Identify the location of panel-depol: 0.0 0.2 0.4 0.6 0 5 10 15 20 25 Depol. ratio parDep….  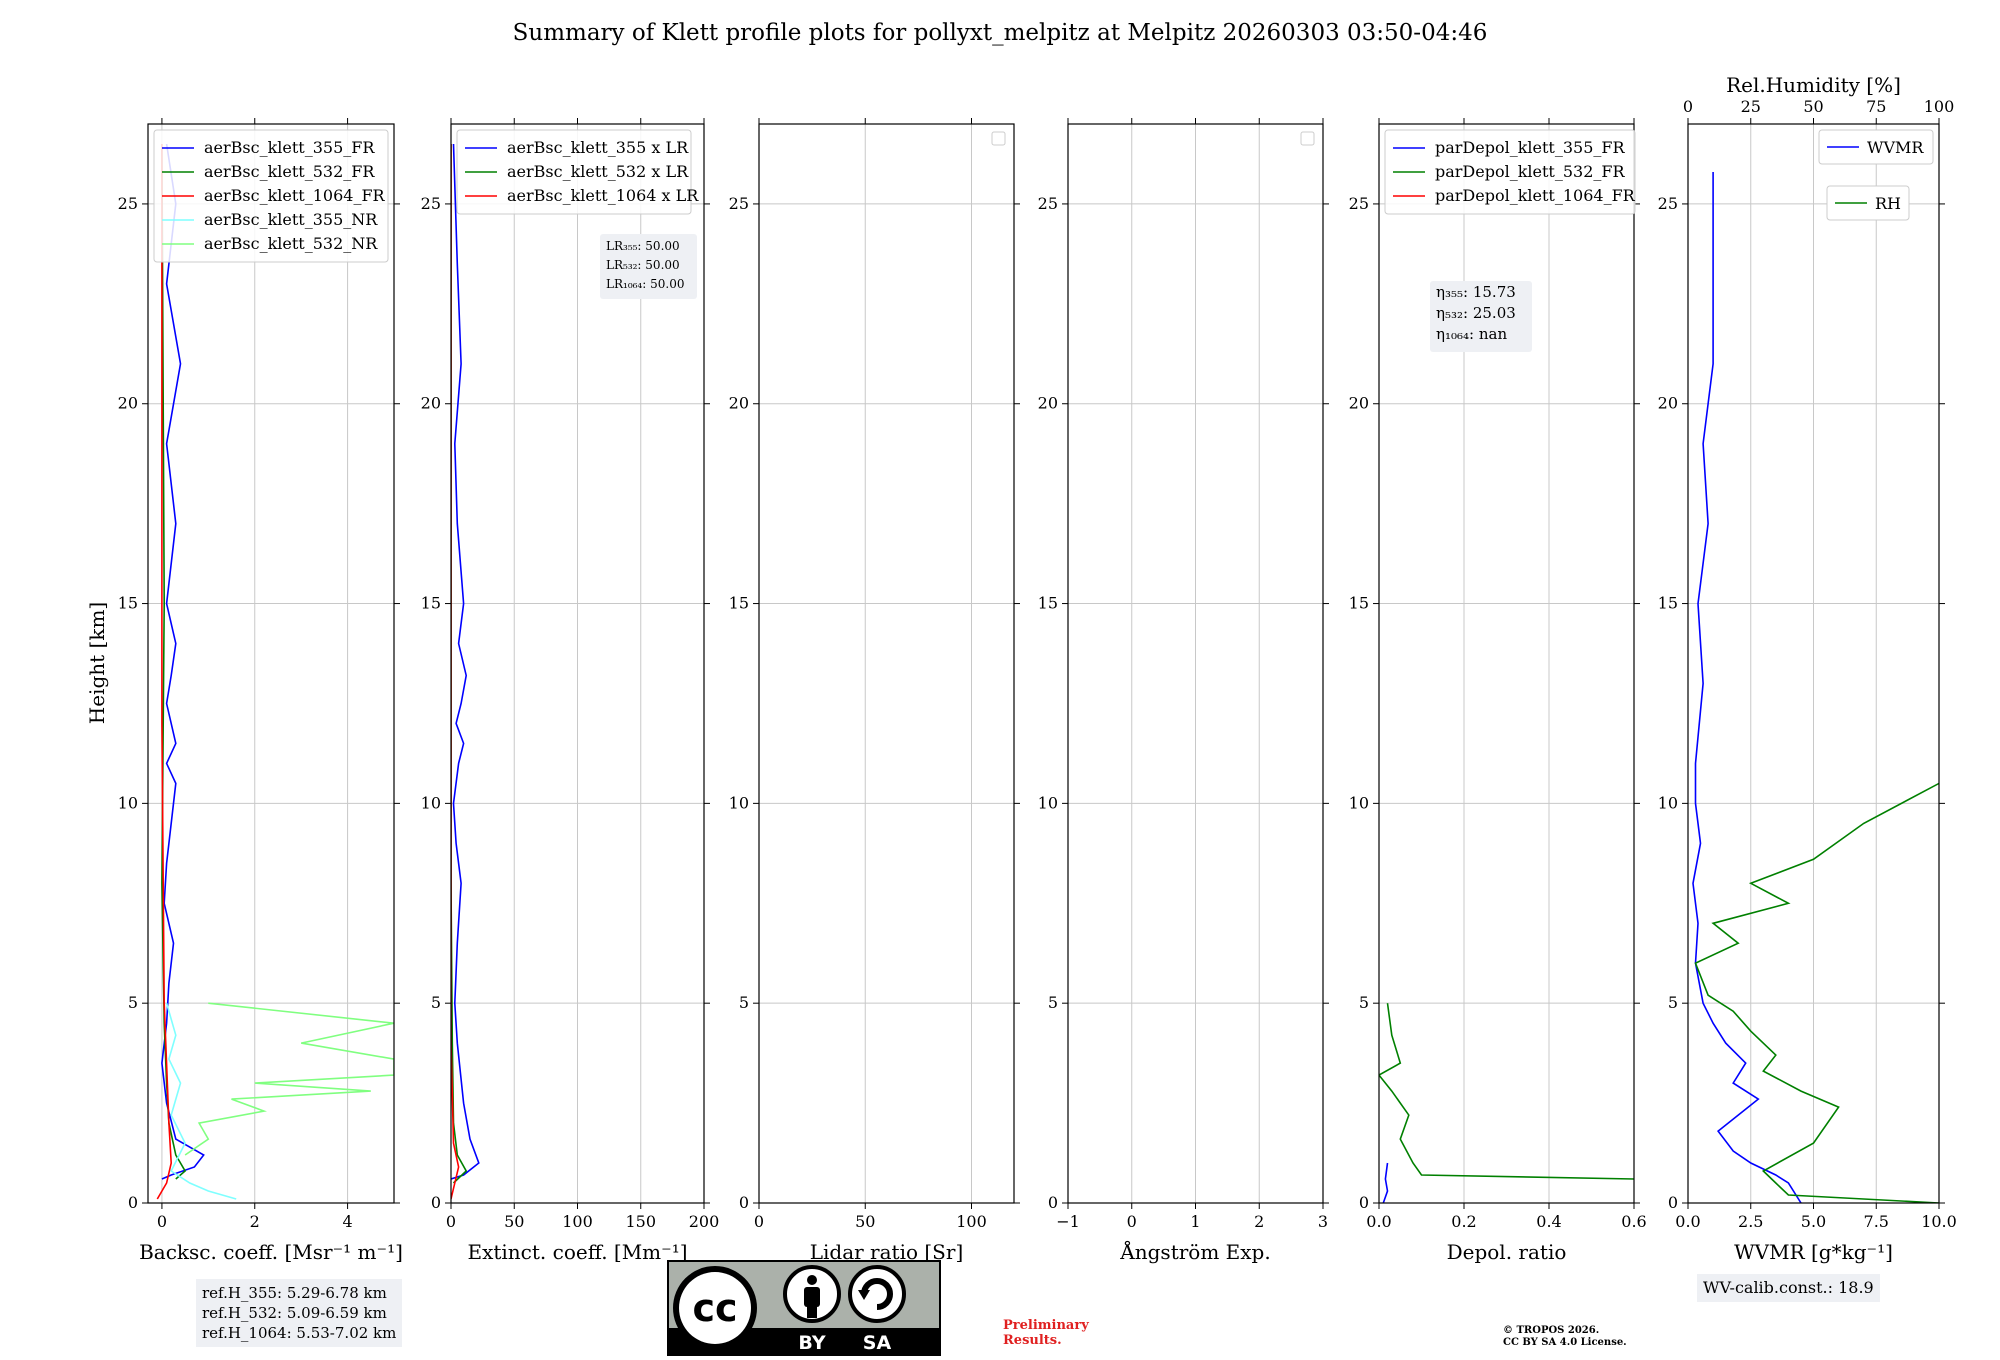
(1498, 691).